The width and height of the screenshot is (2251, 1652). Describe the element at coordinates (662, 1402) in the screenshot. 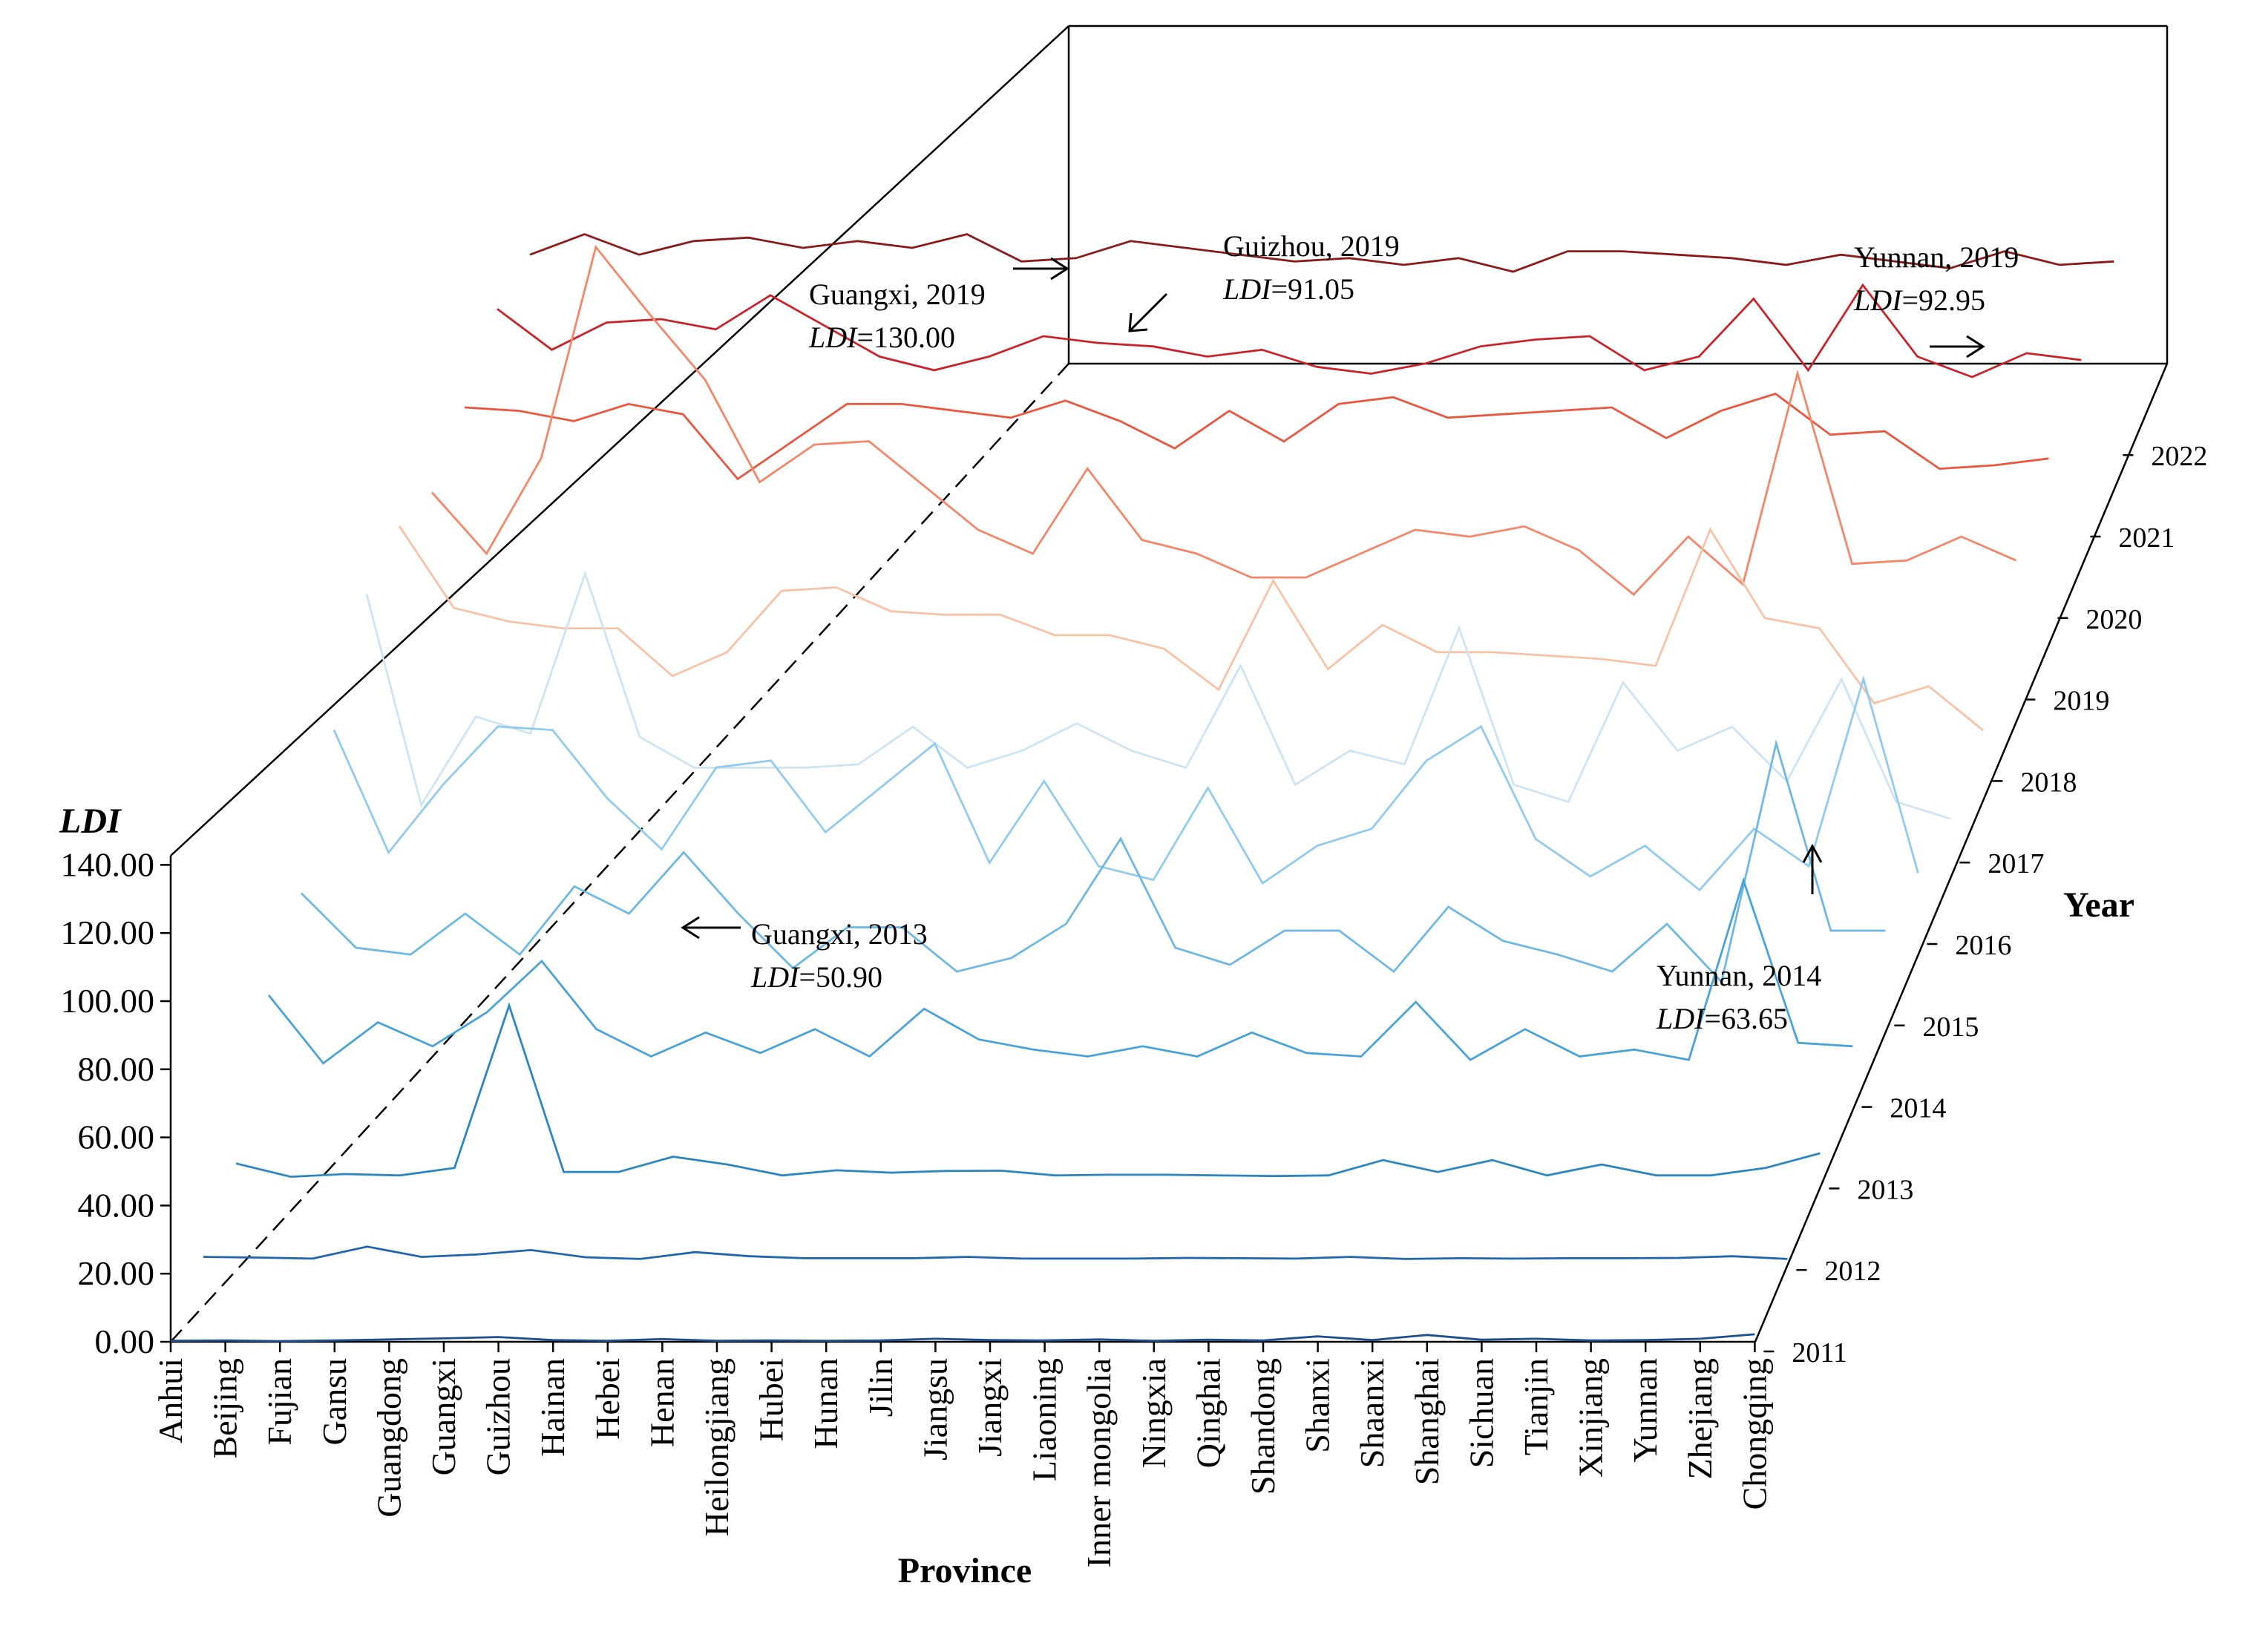

I see `x-tick-label: Henan` at that location.